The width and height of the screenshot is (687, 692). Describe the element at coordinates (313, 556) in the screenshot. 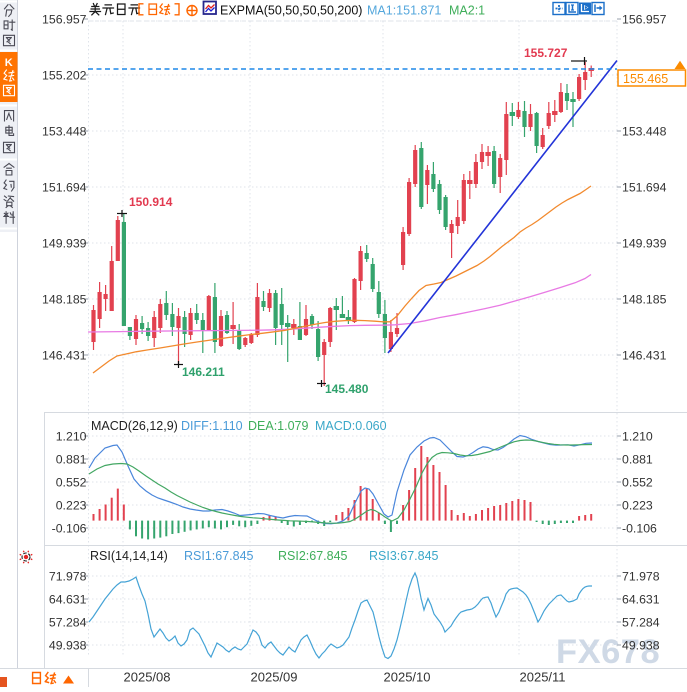

I see `svg-text: RSI2:67.845` at that location.